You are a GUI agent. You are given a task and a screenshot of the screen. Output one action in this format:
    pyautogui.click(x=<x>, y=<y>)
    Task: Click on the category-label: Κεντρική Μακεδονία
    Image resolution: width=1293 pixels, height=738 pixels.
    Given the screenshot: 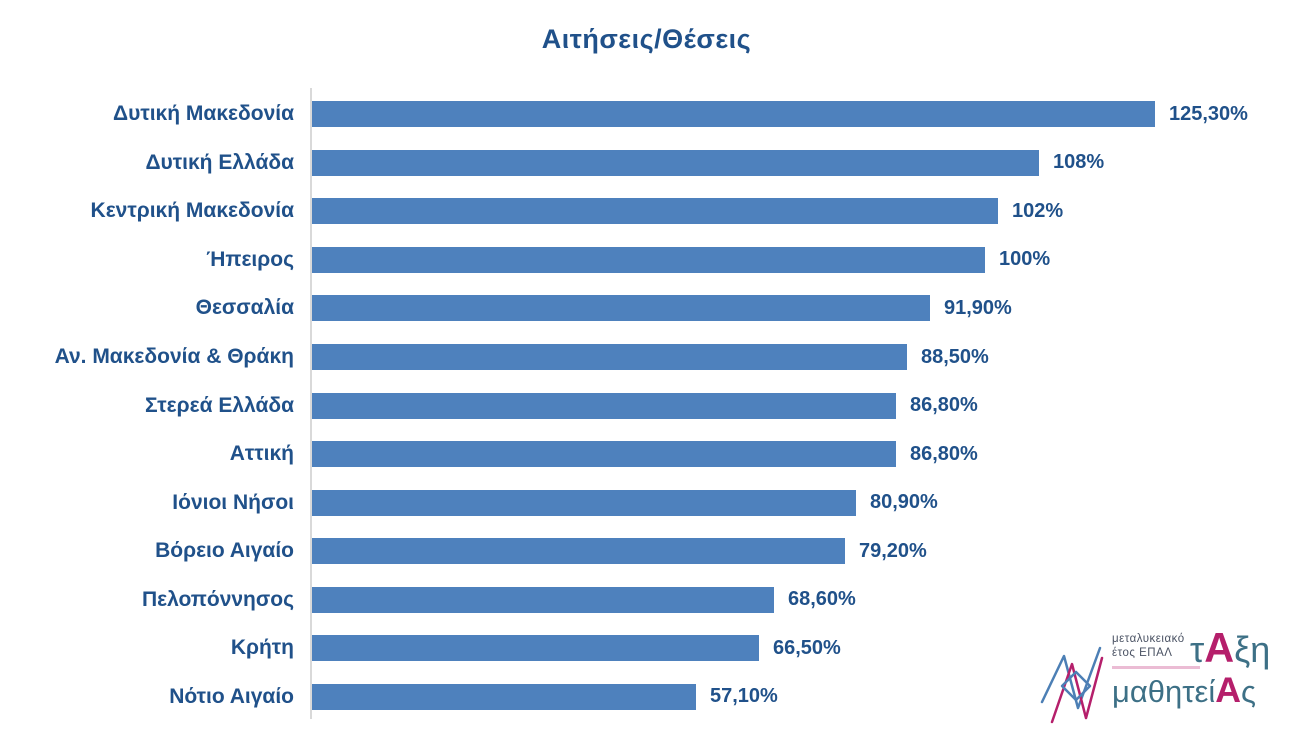 What is the action you would take?
    pyautogui.click(x=192, y=211)
    